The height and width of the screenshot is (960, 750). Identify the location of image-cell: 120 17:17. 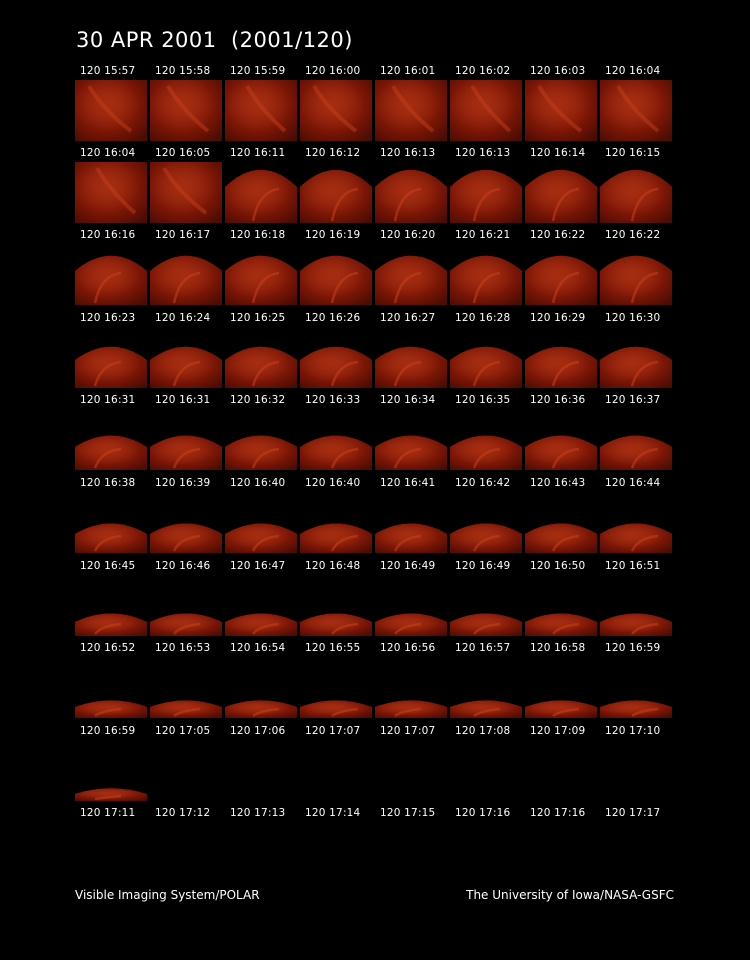
(636, 848).